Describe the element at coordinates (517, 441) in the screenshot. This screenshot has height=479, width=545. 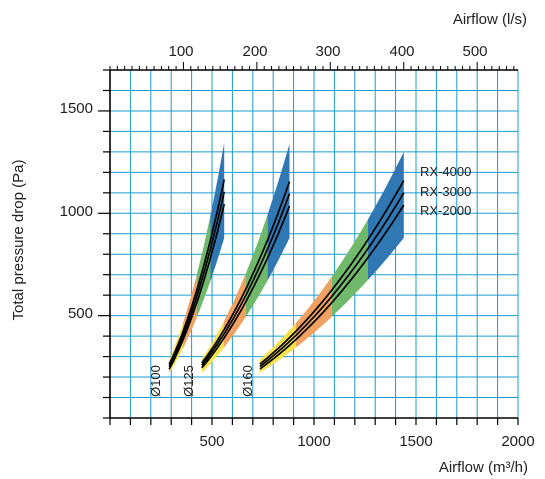
I see `x-tick-label-2000: 2000` at that location.